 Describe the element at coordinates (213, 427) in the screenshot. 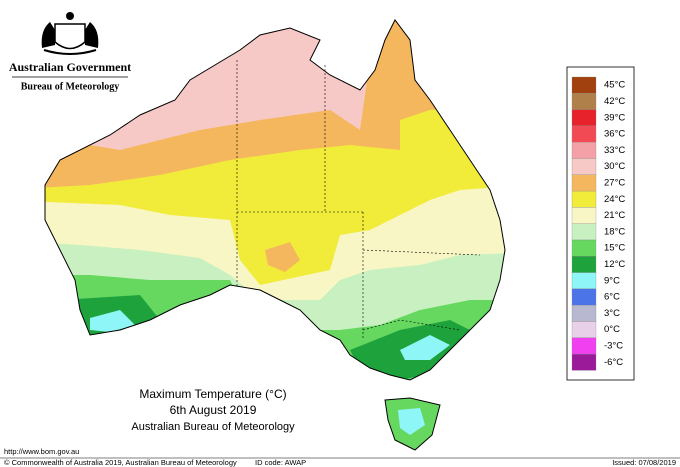

I see `map-source: Australian Bureau of Meteorology` at that location.